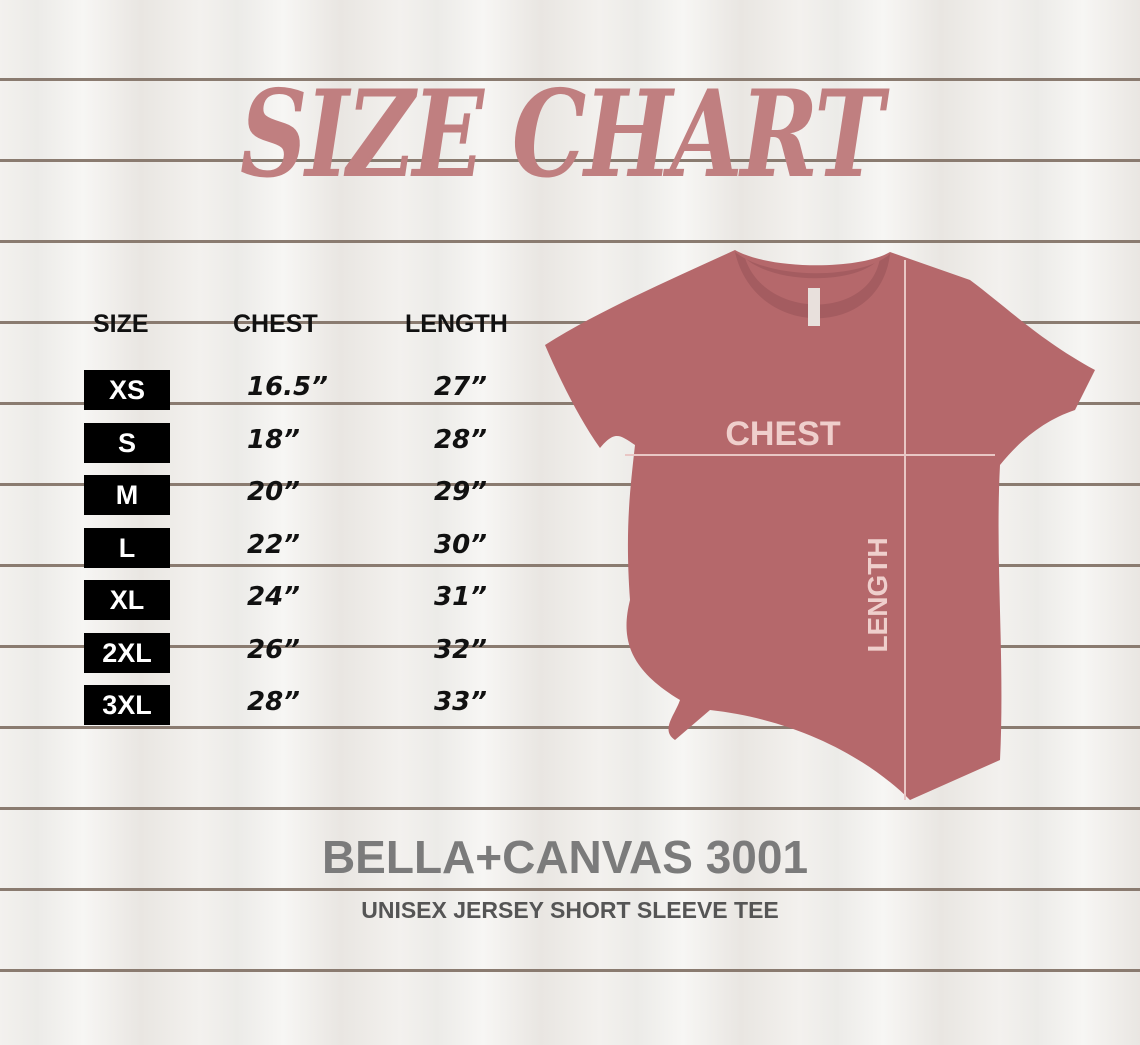 The image size is (1140, 1045). Describe the element at coordinates (127, 442) in the screenshot. I see `size-badge: S` at that location.